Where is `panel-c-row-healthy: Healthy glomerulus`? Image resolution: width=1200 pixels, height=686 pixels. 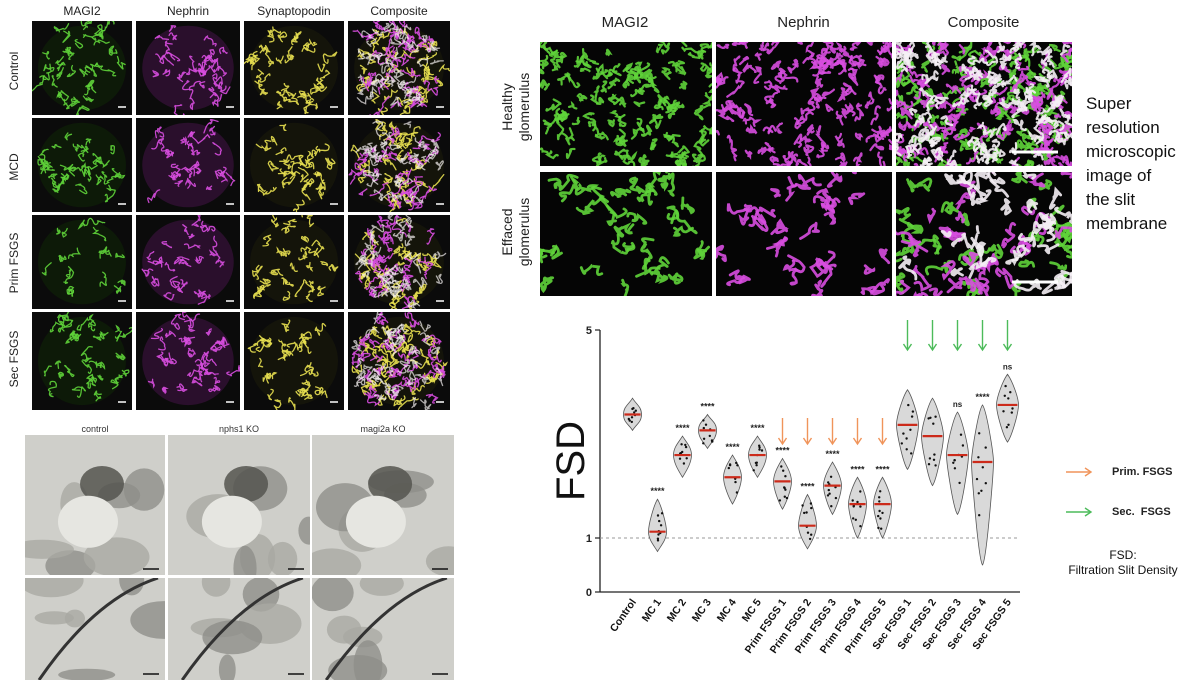
panel-c-row-healthy: Healthy glomerulus is located at coordinates (516, 107).